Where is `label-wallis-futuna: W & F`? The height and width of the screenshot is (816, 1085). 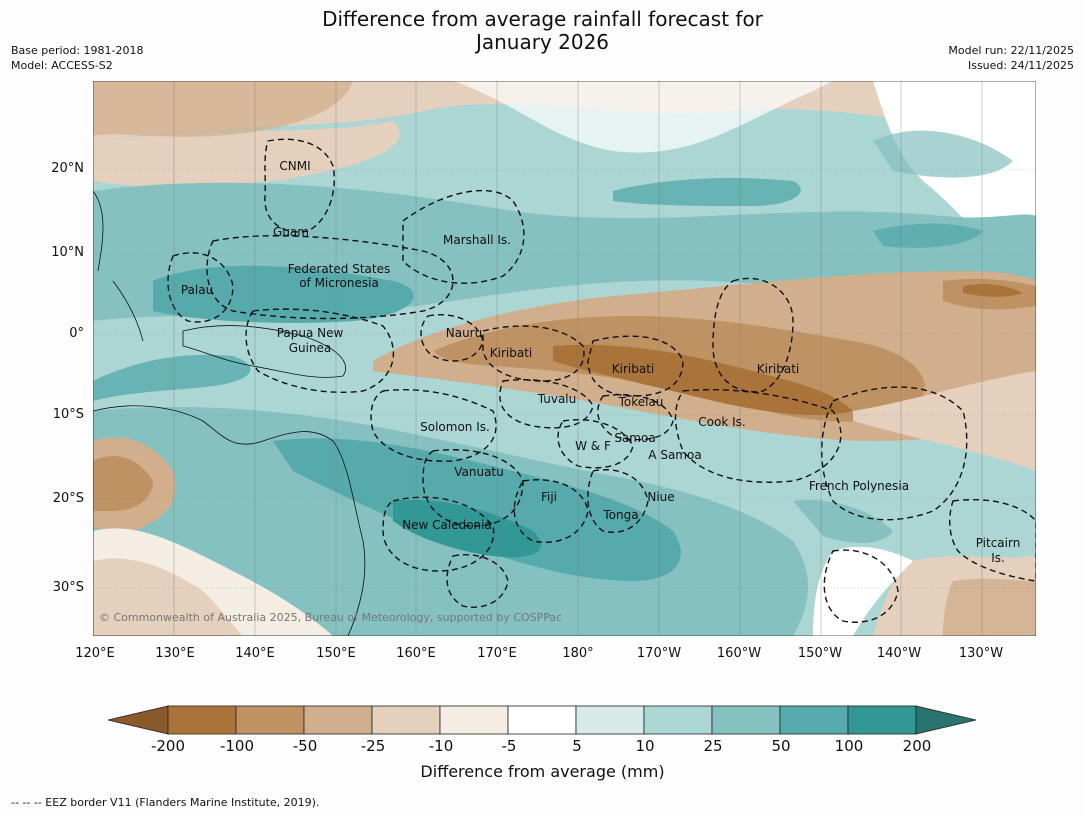
label-wallis-futuna: W & F is located at coordinates (593, 446).